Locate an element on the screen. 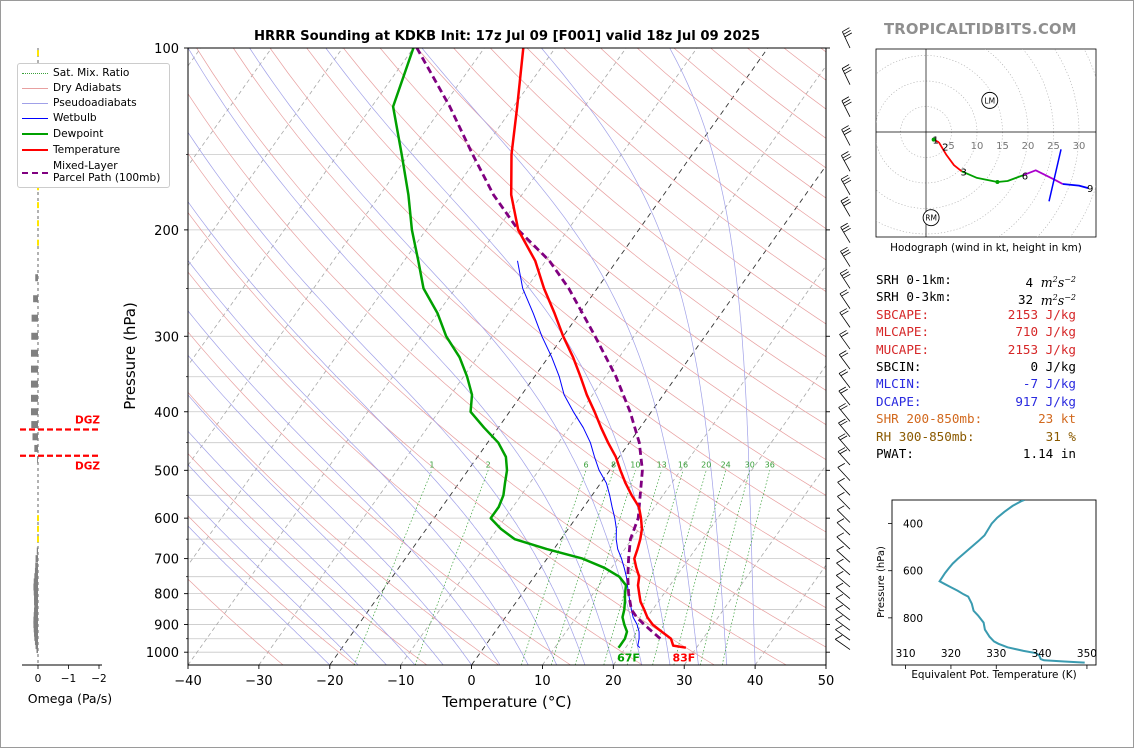 This screenshot has width=1134, height=748. param-row: SHR 200-850mb: 23 kt is located at coordinates (976, 418).